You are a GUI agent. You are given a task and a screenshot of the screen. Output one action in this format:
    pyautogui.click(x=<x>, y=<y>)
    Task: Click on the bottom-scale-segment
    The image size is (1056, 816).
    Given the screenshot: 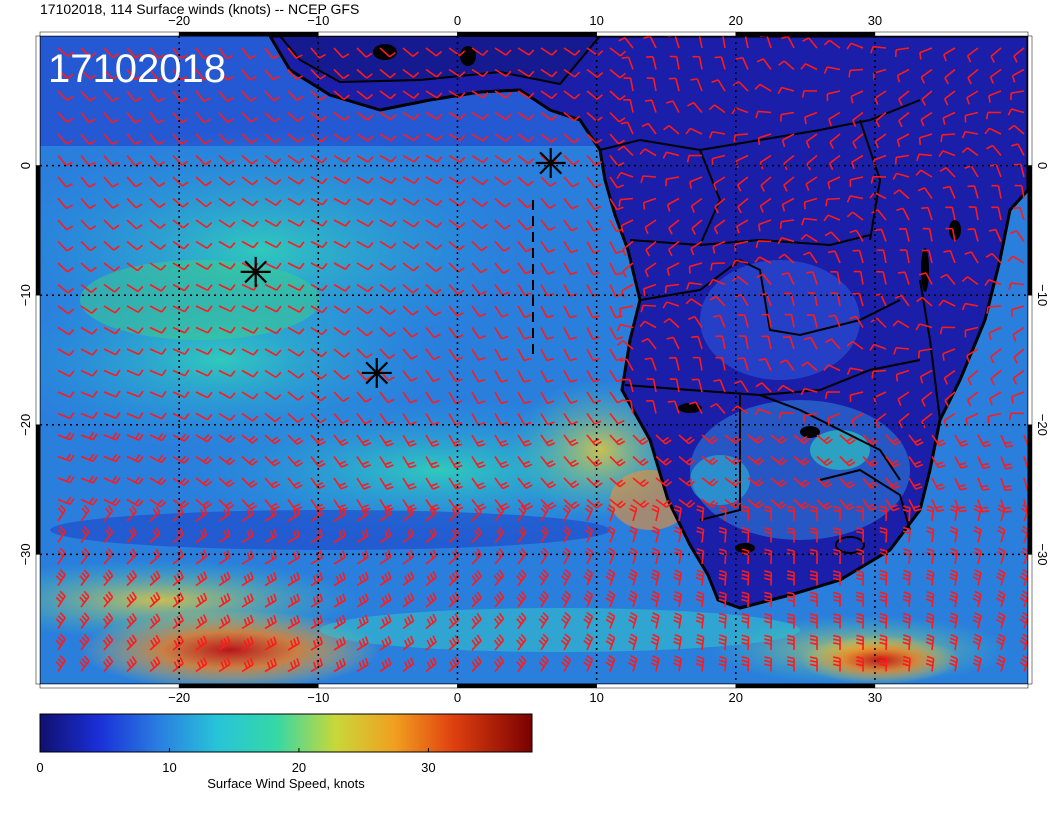 What is the action you would take?
    pyautogui.click(x=805, y=686)
    